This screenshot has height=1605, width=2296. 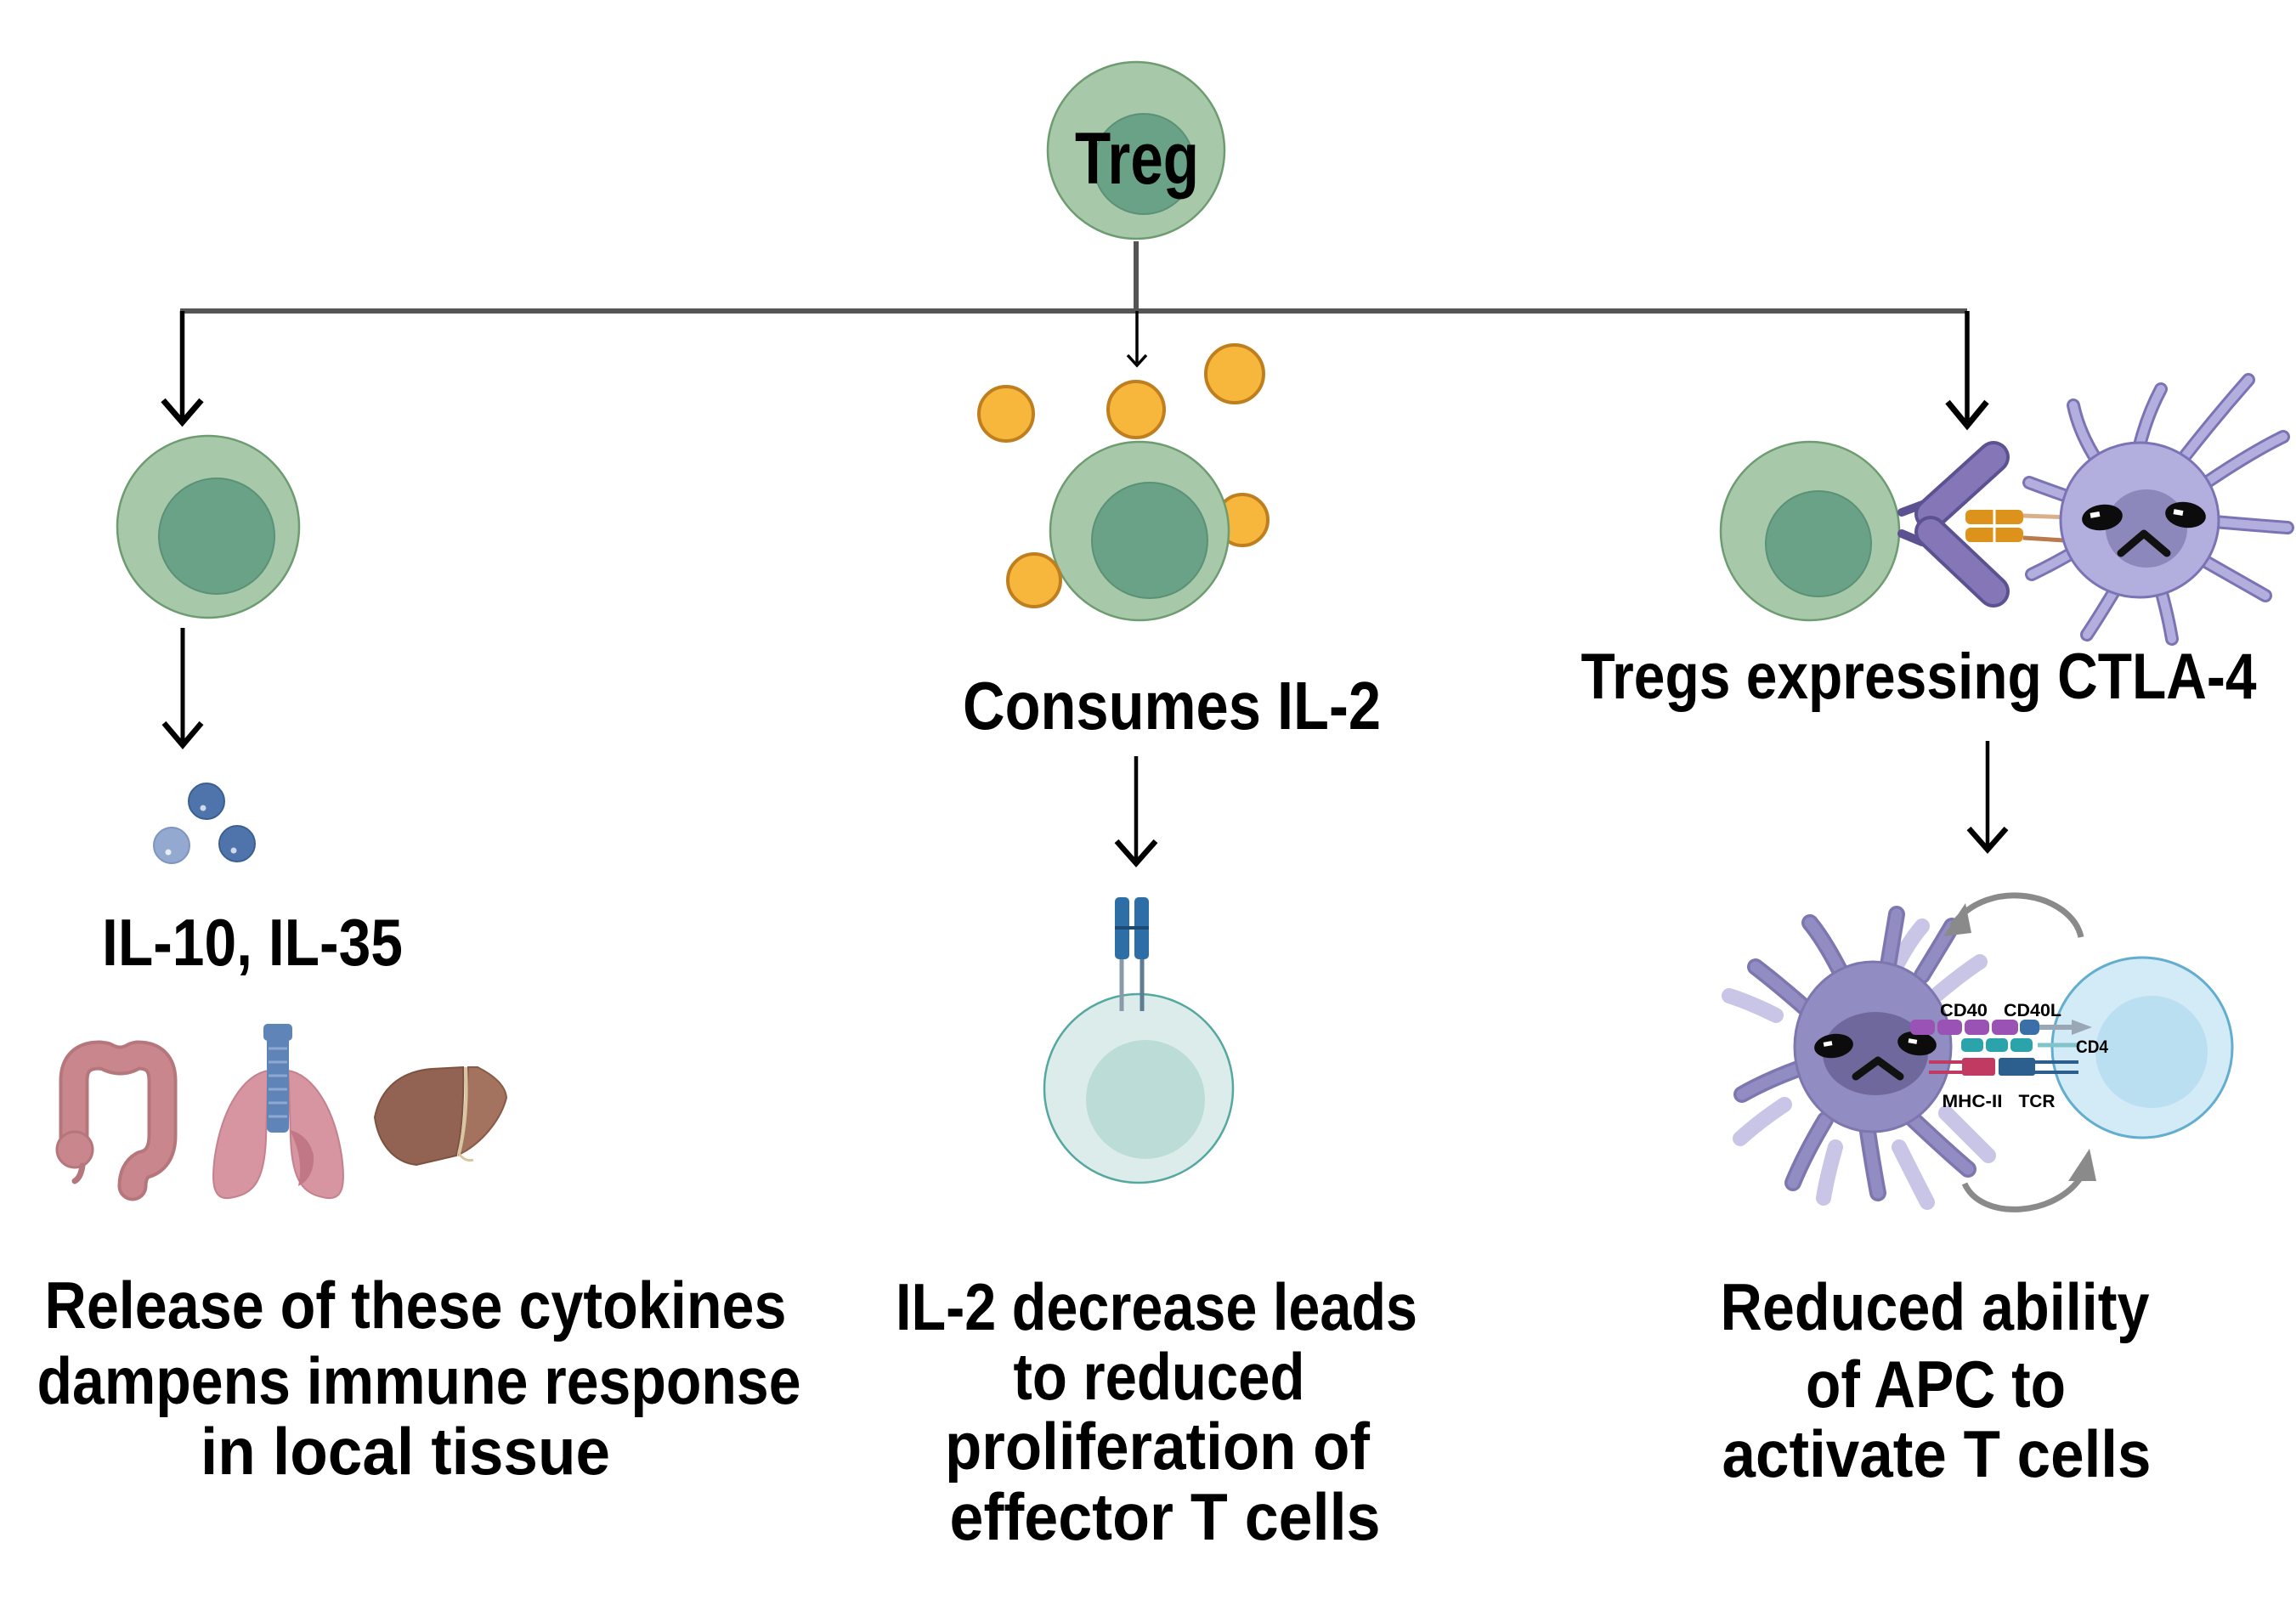 I want to click on svg-text: IL-10, IL-35, so click(x=252, y=942).